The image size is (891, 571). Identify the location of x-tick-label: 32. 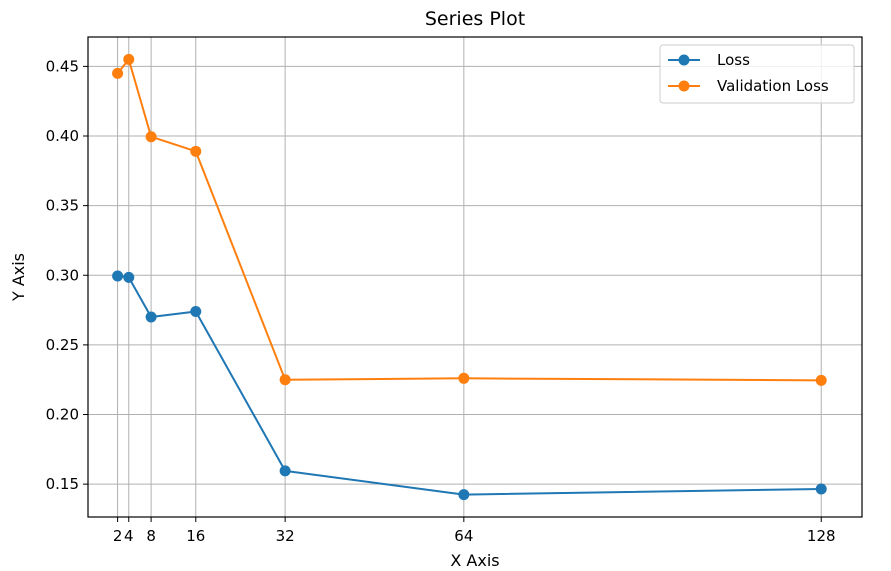
(285, 536).